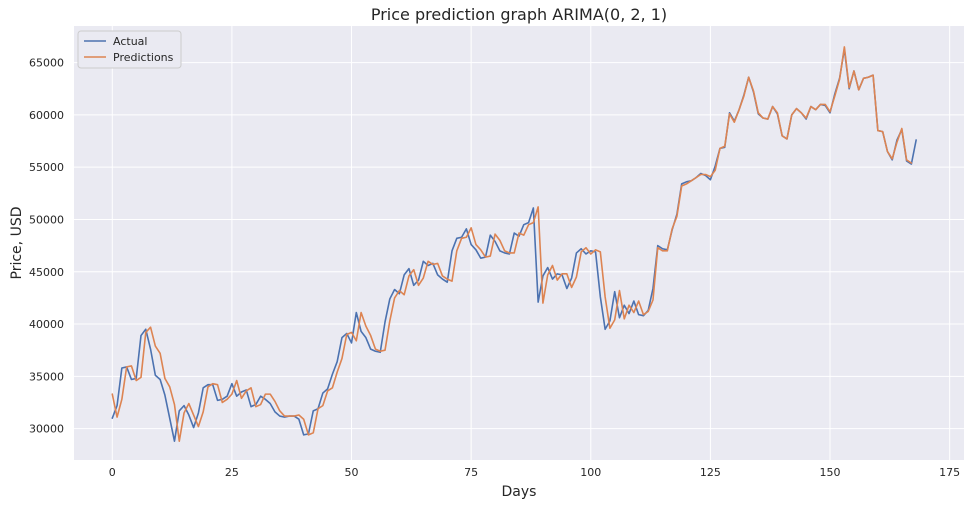 The image size is (972, 505). What do you see at coordinates (830, 472) in the screenshot?
I see `x-tick-label: 150` at bounding box center [830, 472].